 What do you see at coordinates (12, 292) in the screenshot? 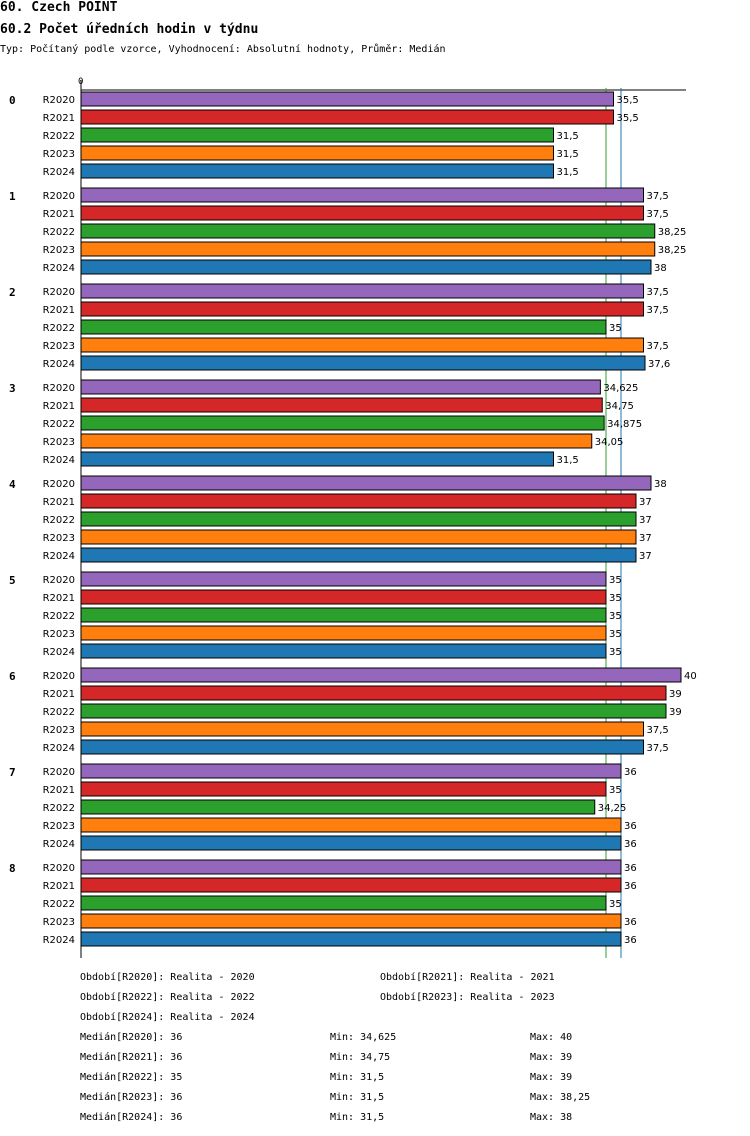
I see `group-label: 2` at bounding box center [12, 292].